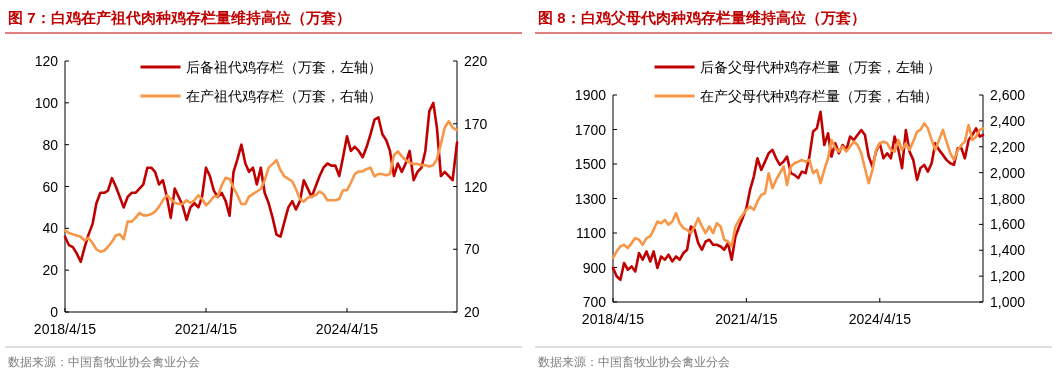 The image size is (1061, 382). I want to click on y-tick-label: 900, so click(594, 267).